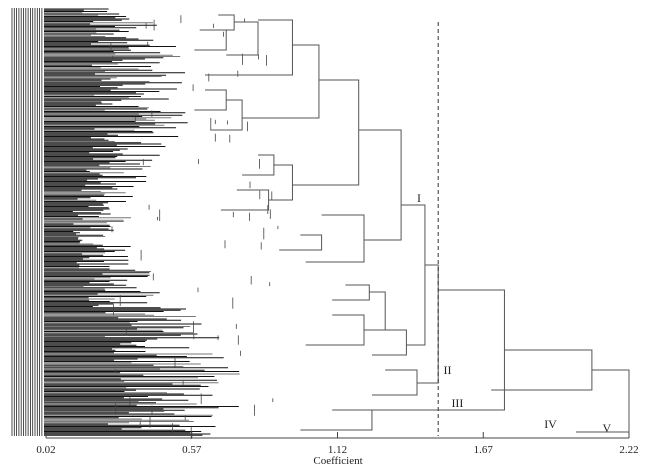 The height and width of the screenshot is (468, 650). Describe the element at coordinates (337, 450) in the screenshot. I see `x-tick-label: 1.12` at that location.